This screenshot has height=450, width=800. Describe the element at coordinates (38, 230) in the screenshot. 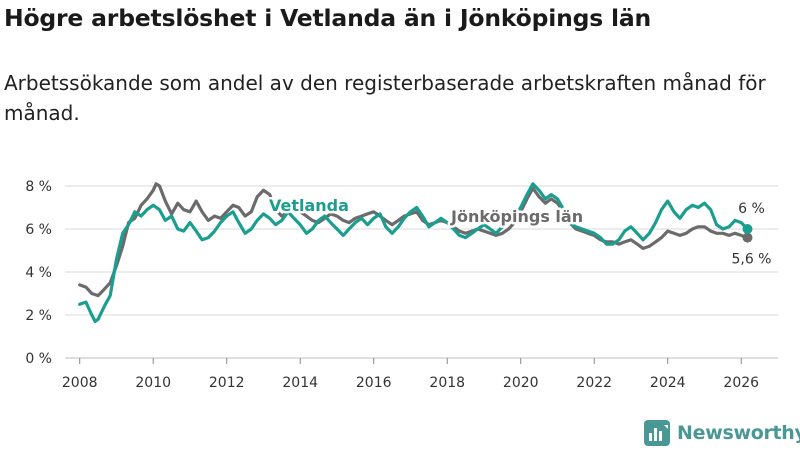

I see `y-tick-label: 6 %` at that location.